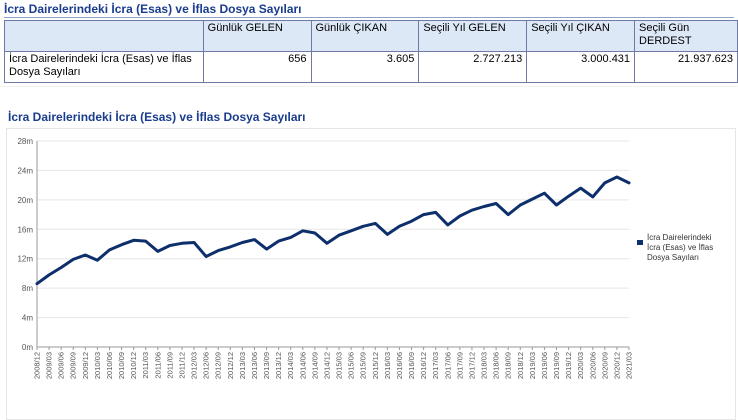  What do you see at coordinates (181, 365) in the screenshot?
I see `x-tick-label: 2011/12` at bounding box center [181, 365].